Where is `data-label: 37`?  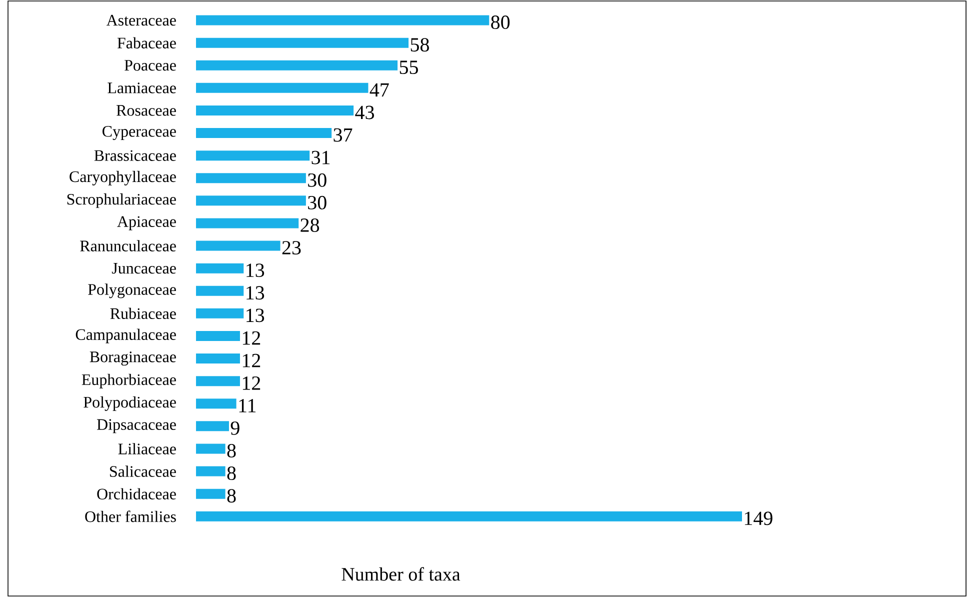 data-label: 37 is located at coordinates (343, 135).